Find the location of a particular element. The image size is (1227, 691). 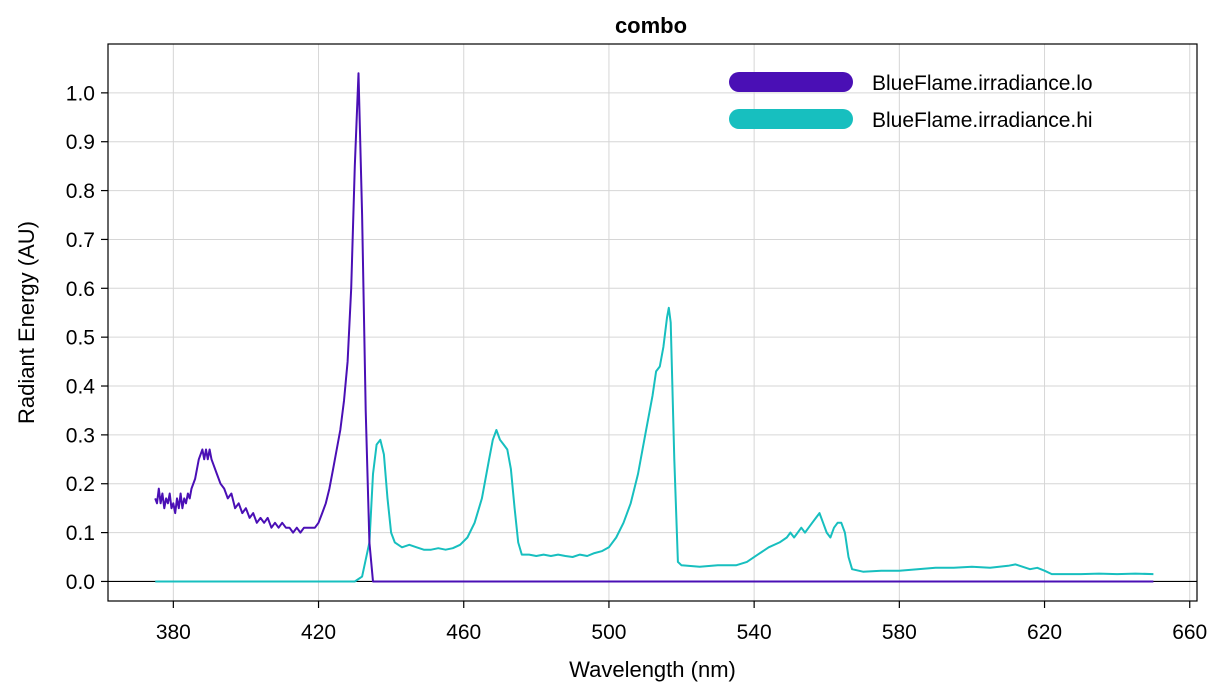

y-tick-label: 0.6 is located at coordinates (80, 289).